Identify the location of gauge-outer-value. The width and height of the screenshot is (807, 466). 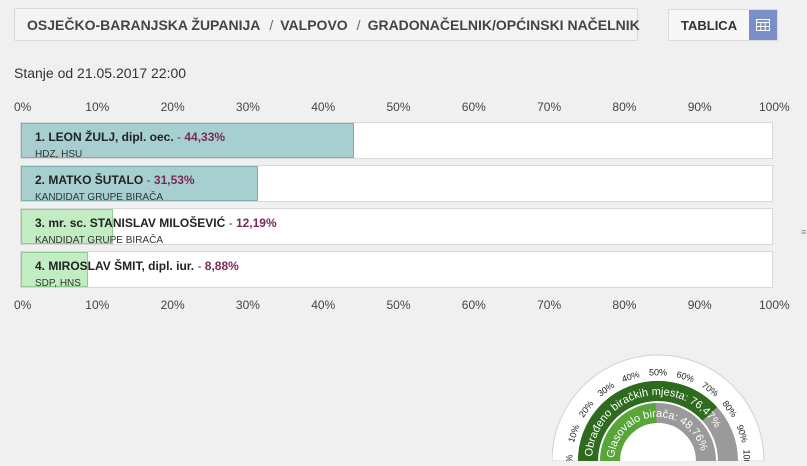
(648, 421).